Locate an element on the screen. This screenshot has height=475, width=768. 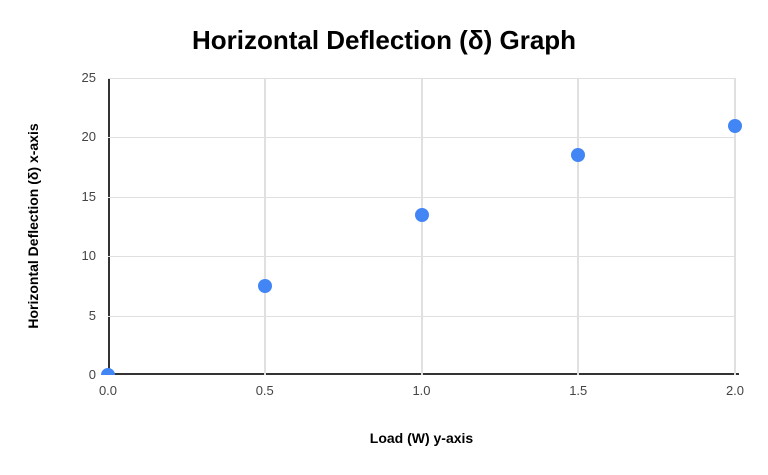
y-axis-line is located at coordinates (109, 226).